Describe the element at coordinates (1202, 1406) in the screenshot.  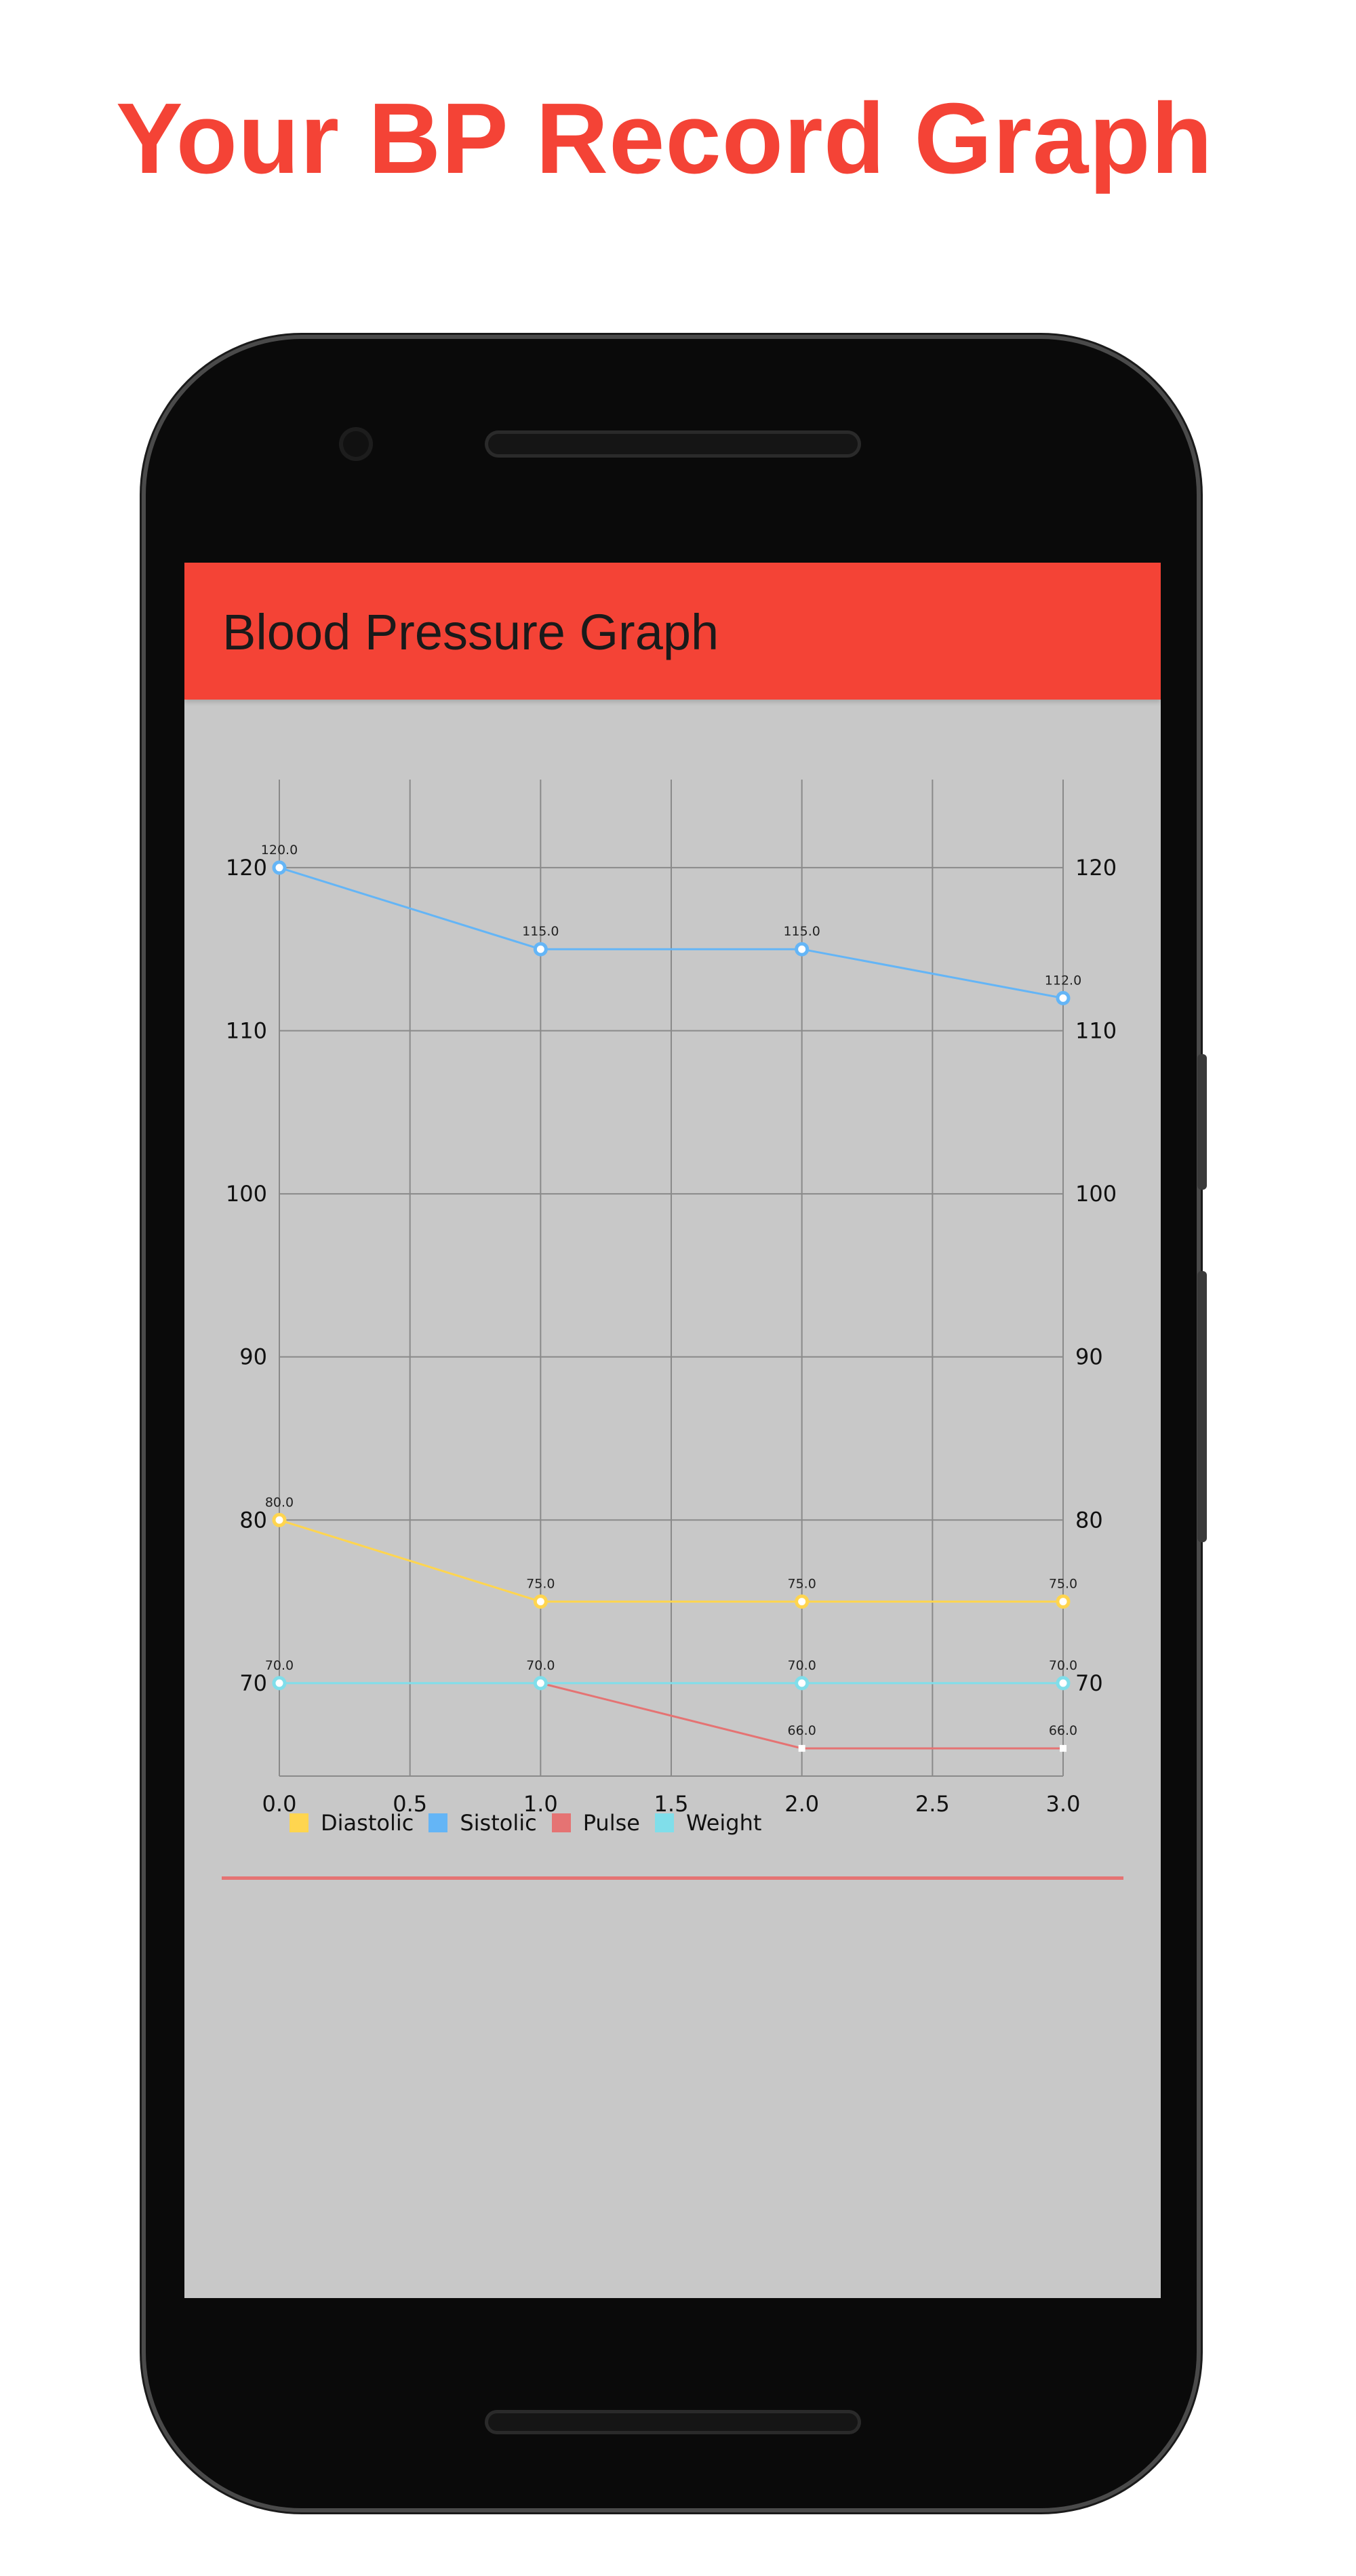
I see `volume-button` at that location.